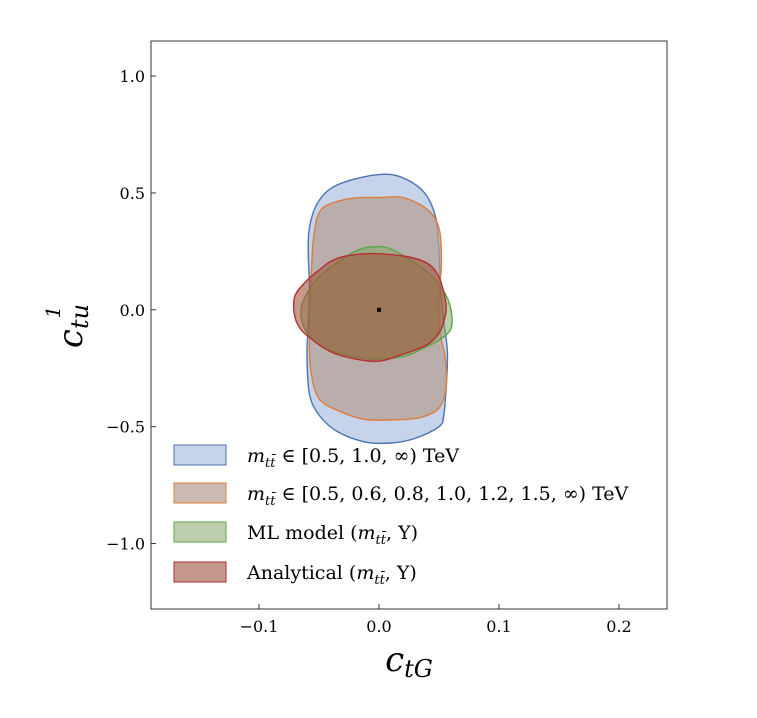  Describe the element at coordinates (618, 626) in the screenshot. I see `x-tick-label: 0.2` at that location.